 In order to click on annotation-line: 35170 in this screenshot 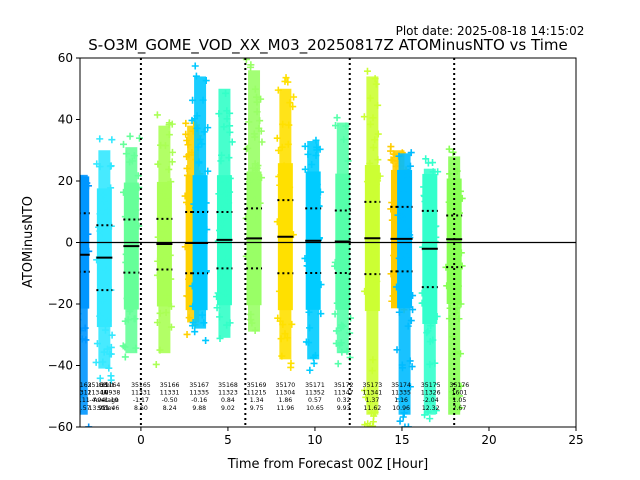, I will do `click(286, 385)`.